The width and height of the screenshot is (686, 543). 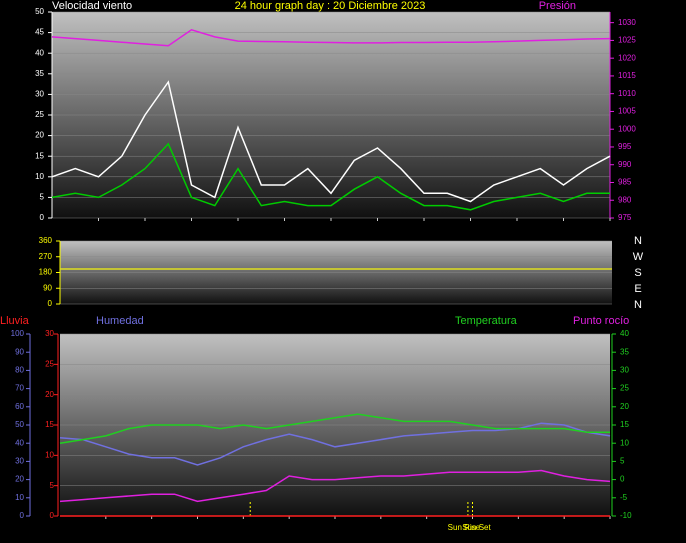 What do you see at coordinates (46, 240) in the screenshot?
I see `tick-label: 360` at bounding box center [46, 240].